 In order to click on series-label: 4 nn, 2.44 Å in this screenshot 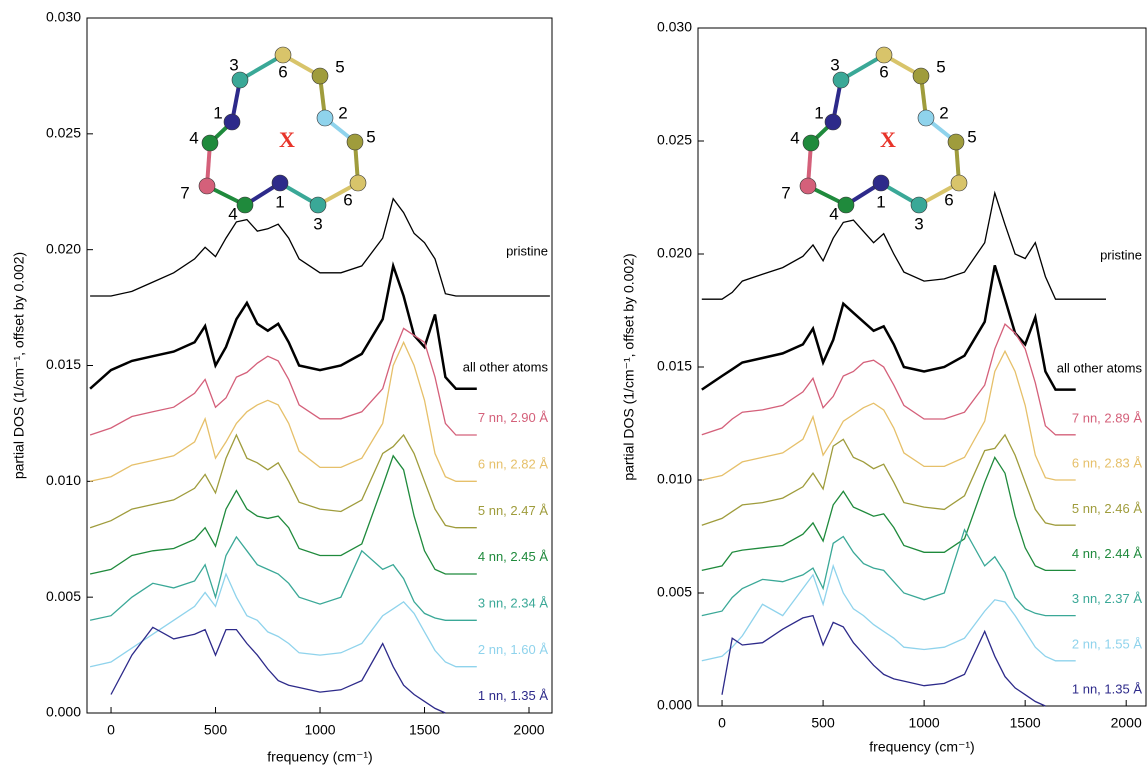, I will do `click(1107, 553)`.